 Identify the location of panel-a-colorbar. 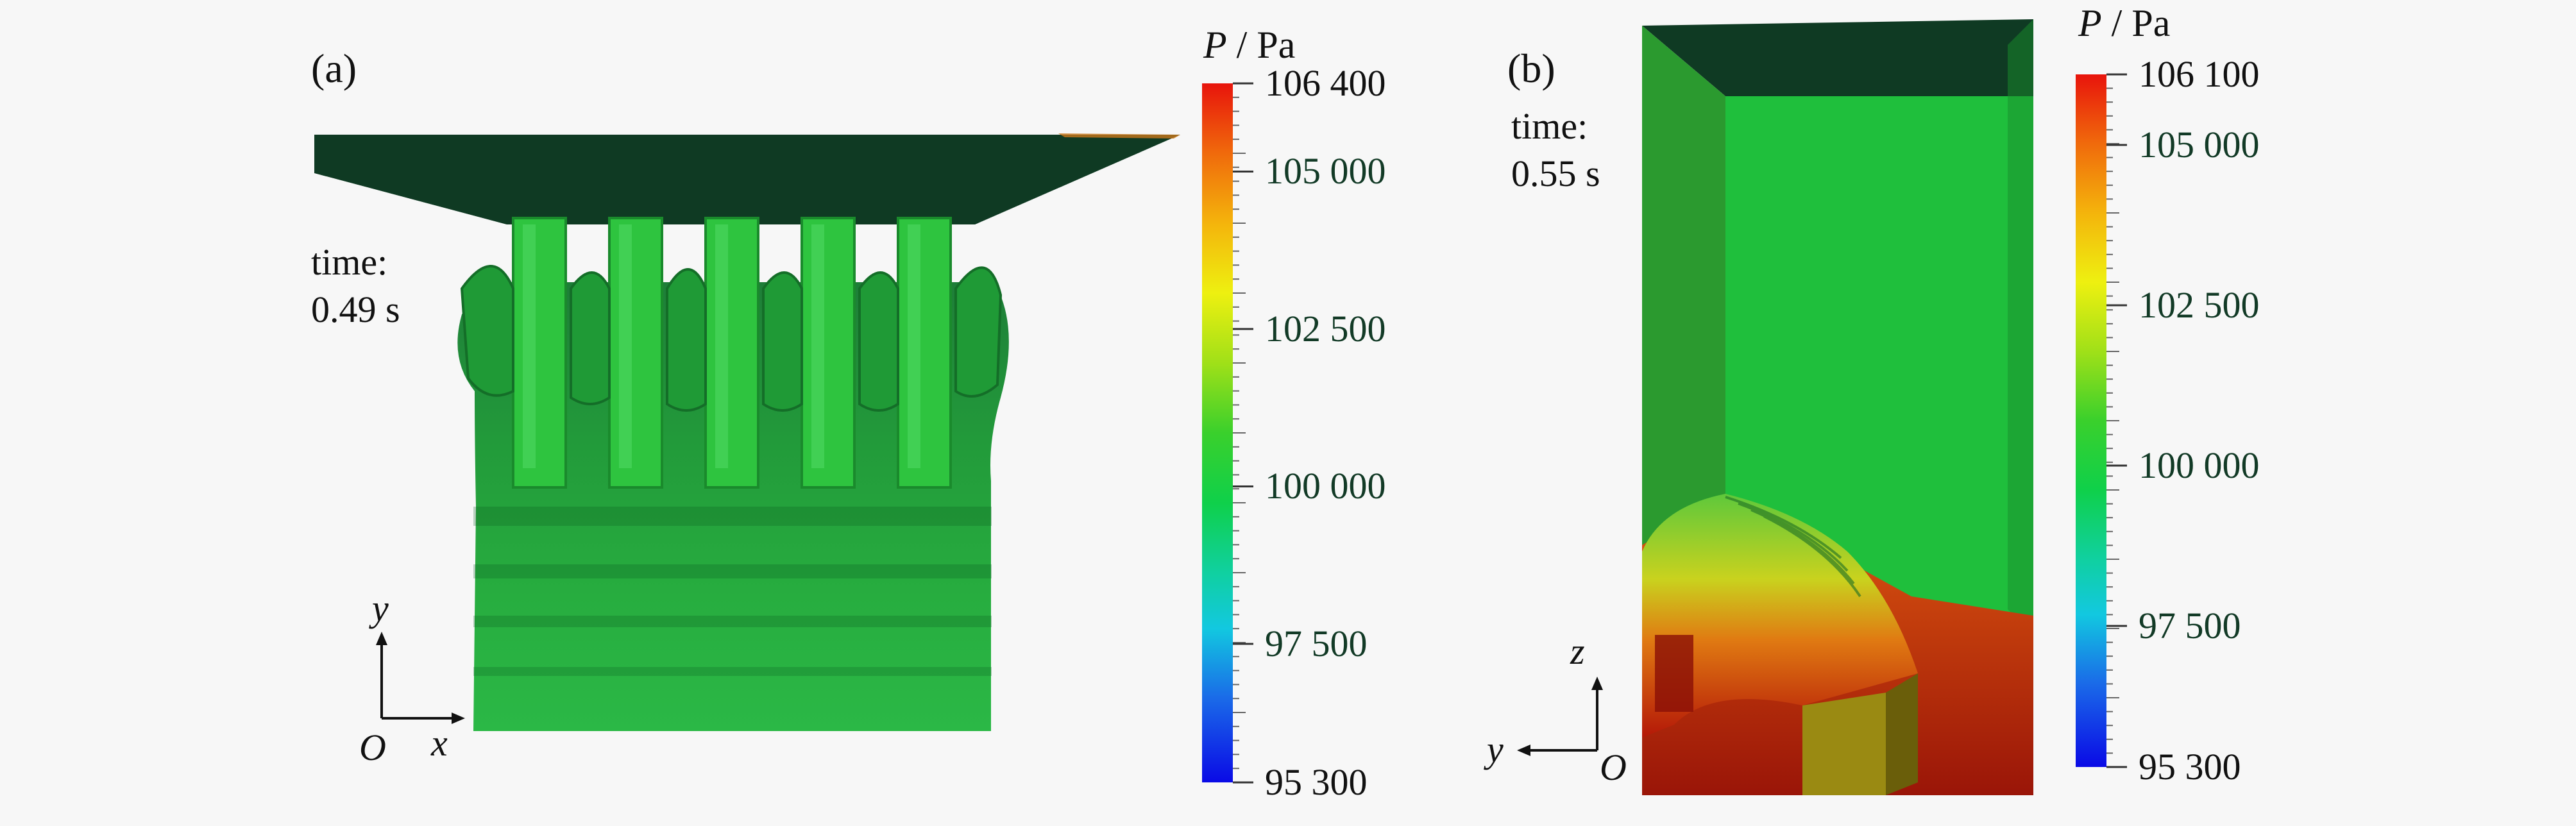
(1227, 433).